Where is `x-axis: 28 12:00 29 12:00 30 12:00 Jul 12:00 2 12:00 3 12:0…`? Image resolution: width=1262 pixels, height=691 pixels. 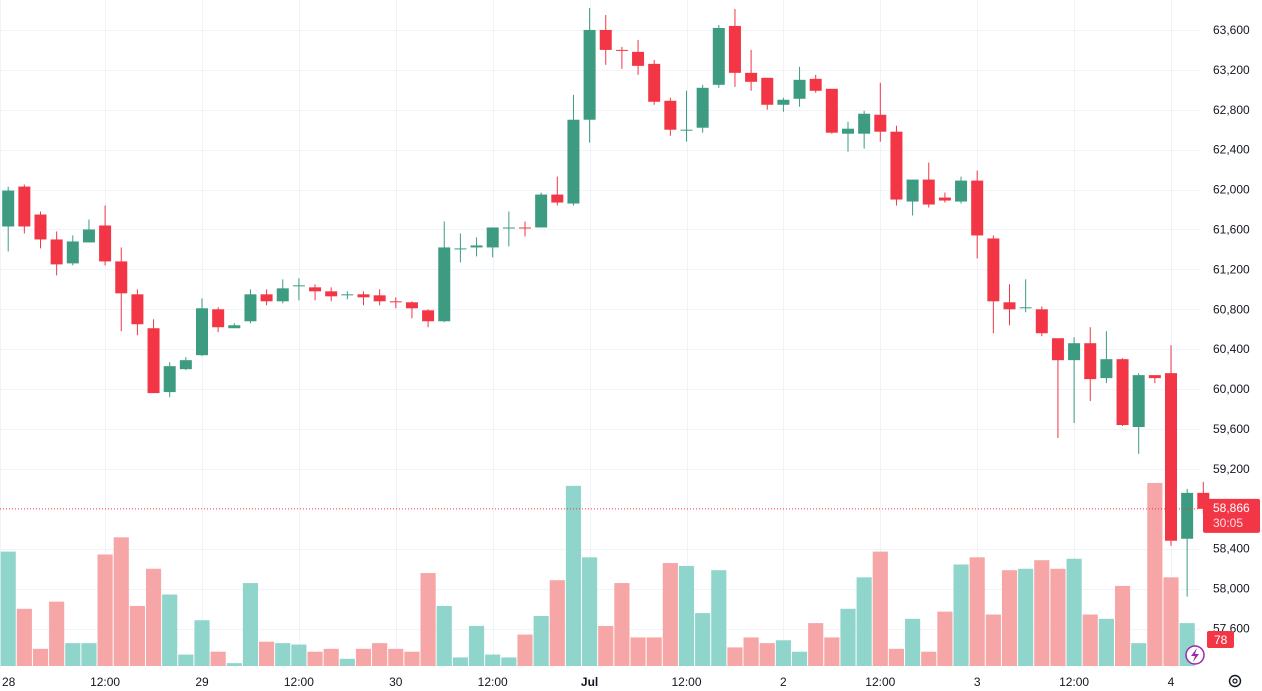 x-axis: 28 12:00 29 12:00 30 12:00 Jul 12:00 2 12:00 3 12:0… is located at coordinates (588, 682).